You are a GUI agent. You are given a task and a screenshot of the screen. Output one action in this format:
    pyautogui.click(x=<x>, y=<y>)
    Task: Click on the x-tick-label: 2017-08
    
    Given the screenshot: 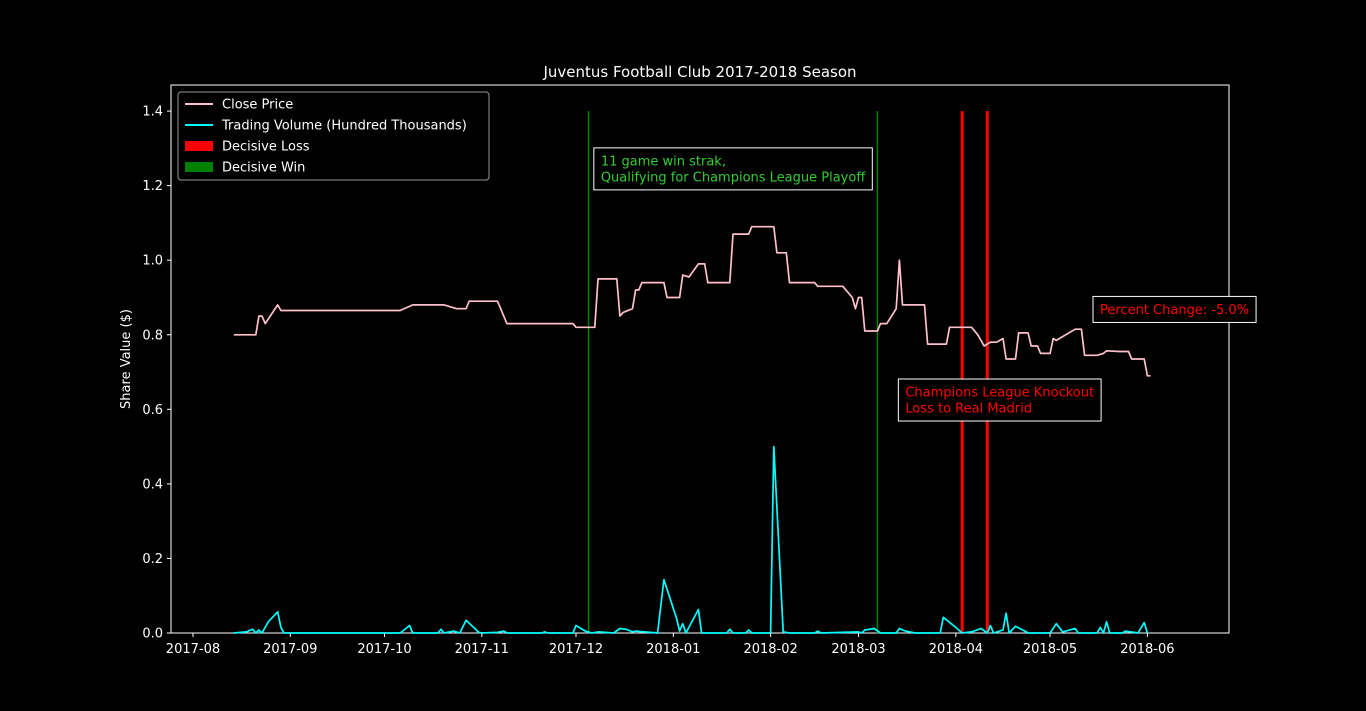 What is the action you would take?
    pyautogui.click(x=193, y=649)
    